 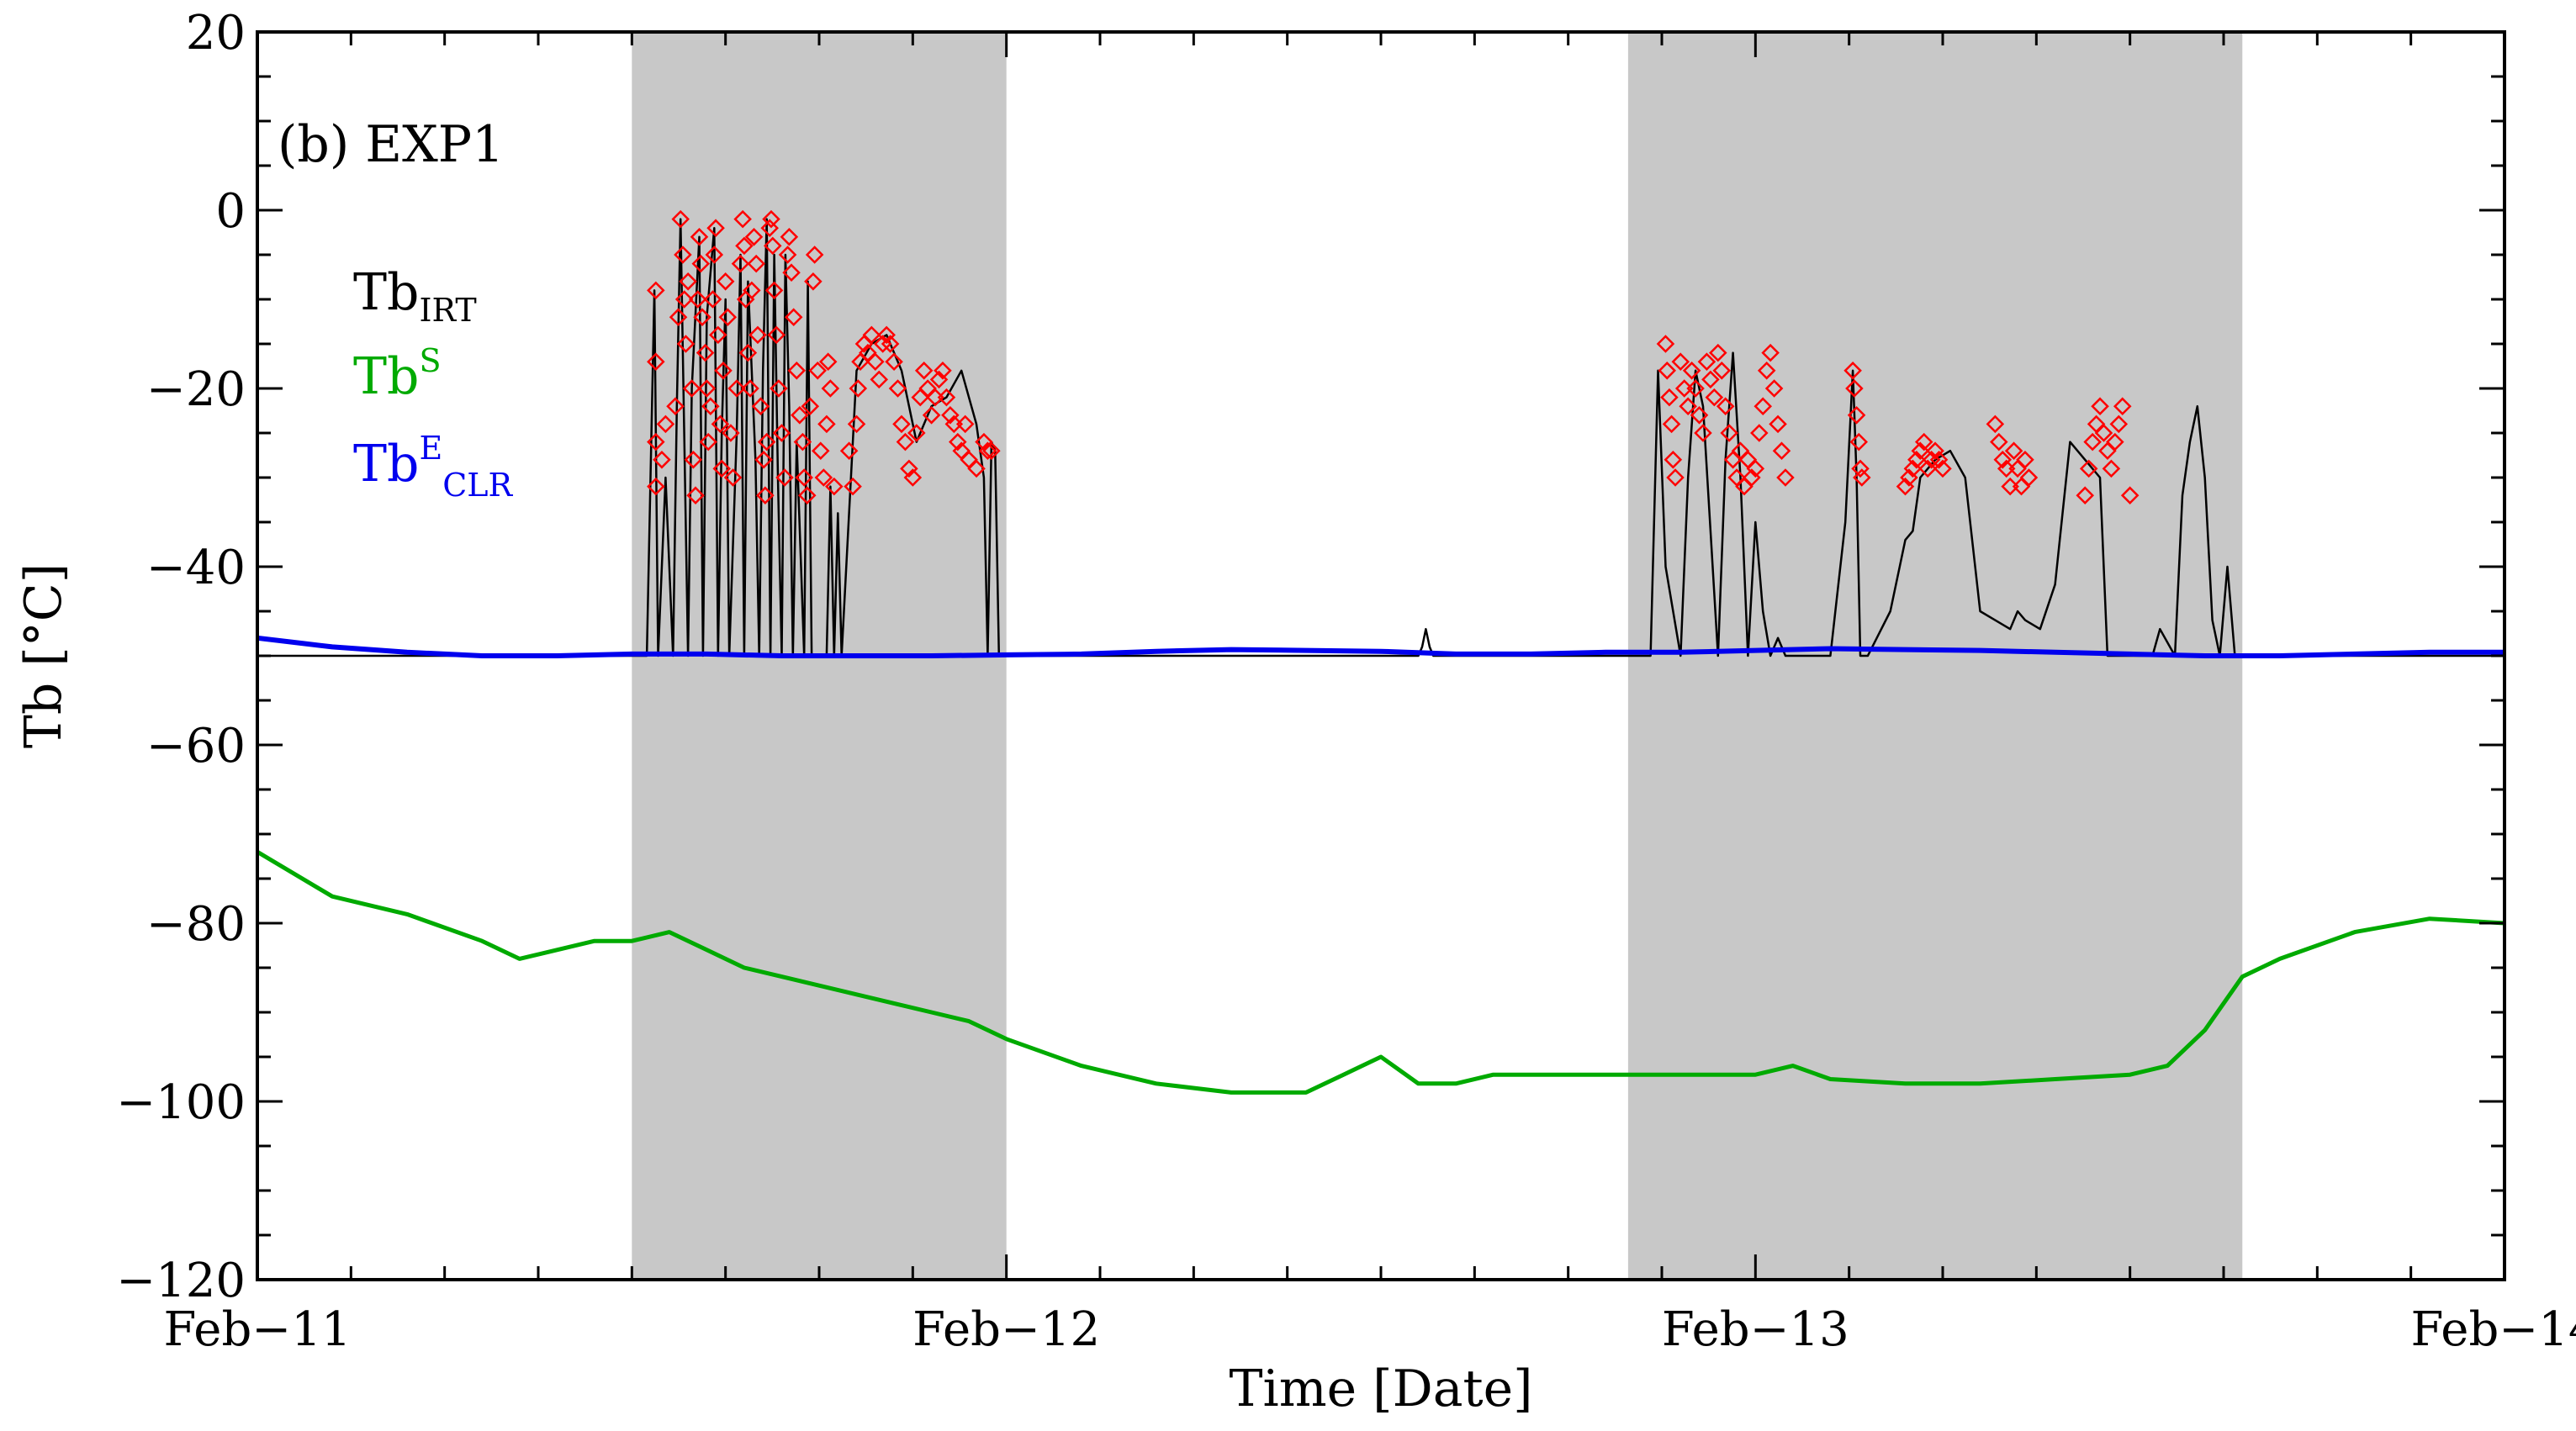 I want to click on legend-base: Tb, so click(x=386, y=464).